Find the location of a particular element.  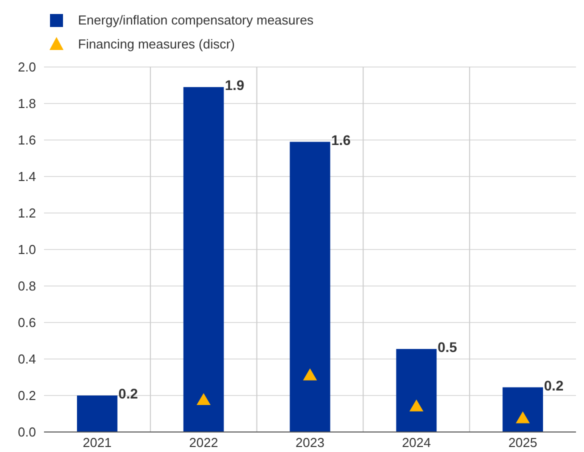

y-tick-label: 1.0 is located at coordinates (27, 250).